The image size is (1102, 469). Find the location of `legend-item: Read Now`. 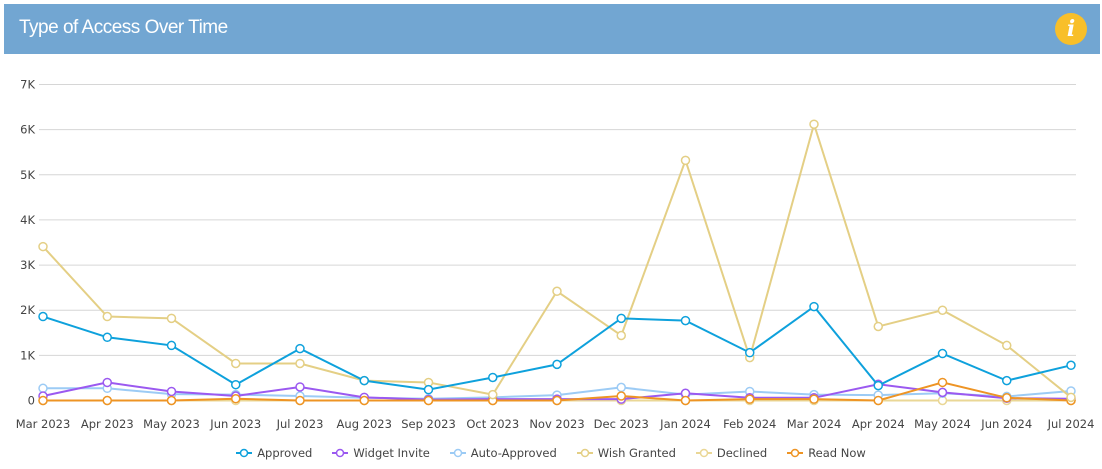

legend-item: Read Now is located at coordinates (826, 453).